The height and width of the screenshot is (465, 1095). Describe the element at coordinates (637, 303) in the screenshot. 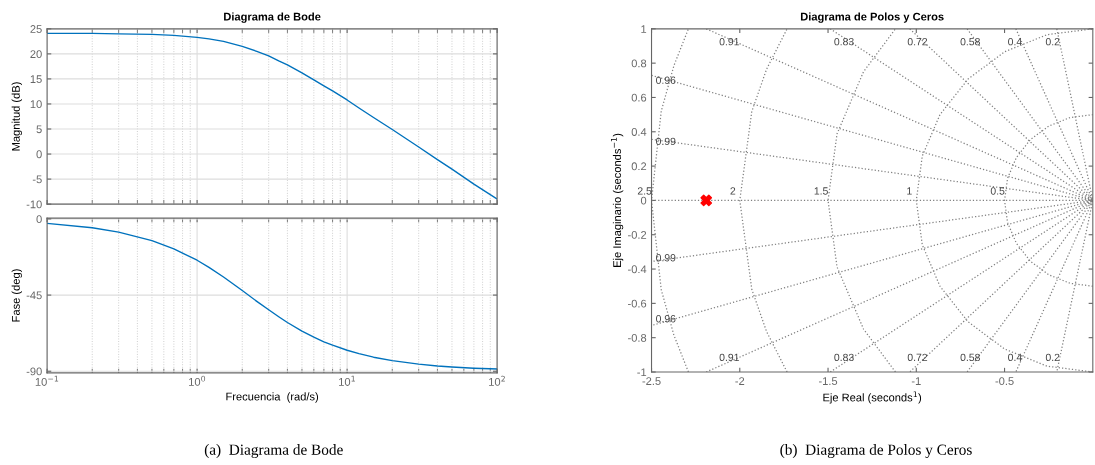

I see `y-tick-label: -0.6` at that location.